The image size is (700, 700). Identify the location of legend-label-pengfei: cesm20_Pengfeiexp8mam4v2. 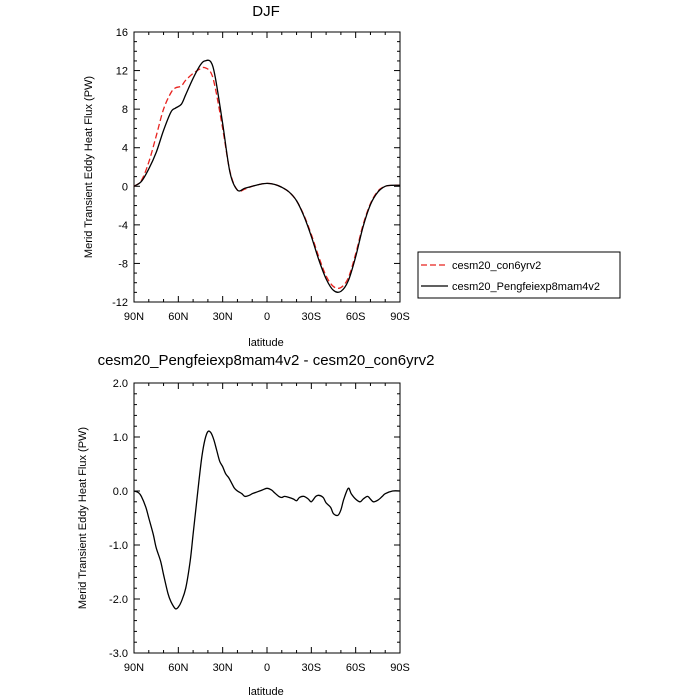
(526, 287).